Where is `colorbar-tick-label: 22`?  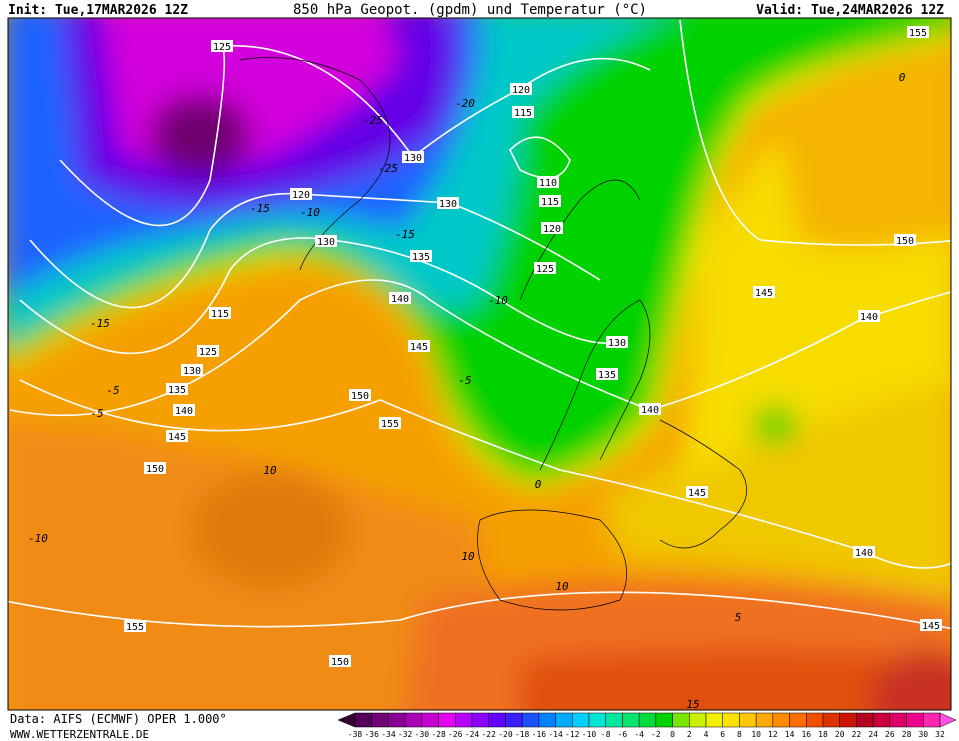
colorbar-tick-label: 22 is located at coordinates (857, 734).